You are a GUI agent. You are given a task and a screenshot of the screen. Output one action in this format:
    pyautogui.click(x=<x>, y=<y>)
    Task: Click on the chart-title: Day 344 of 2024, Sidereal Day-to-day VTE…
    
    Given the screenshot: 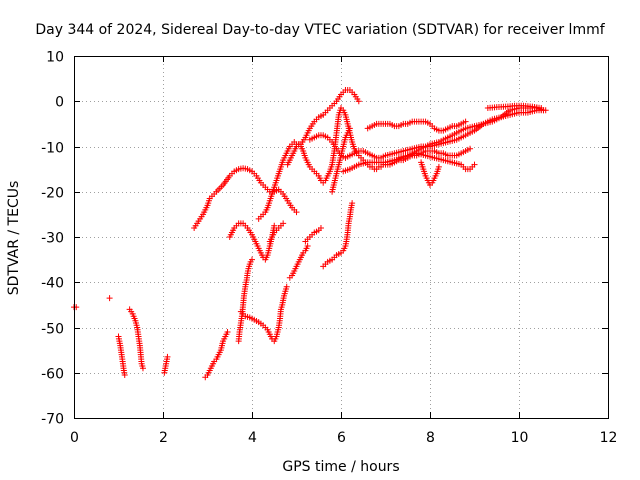 What is the action you would take?
    pyautogui.click(x=320, y=30)
    